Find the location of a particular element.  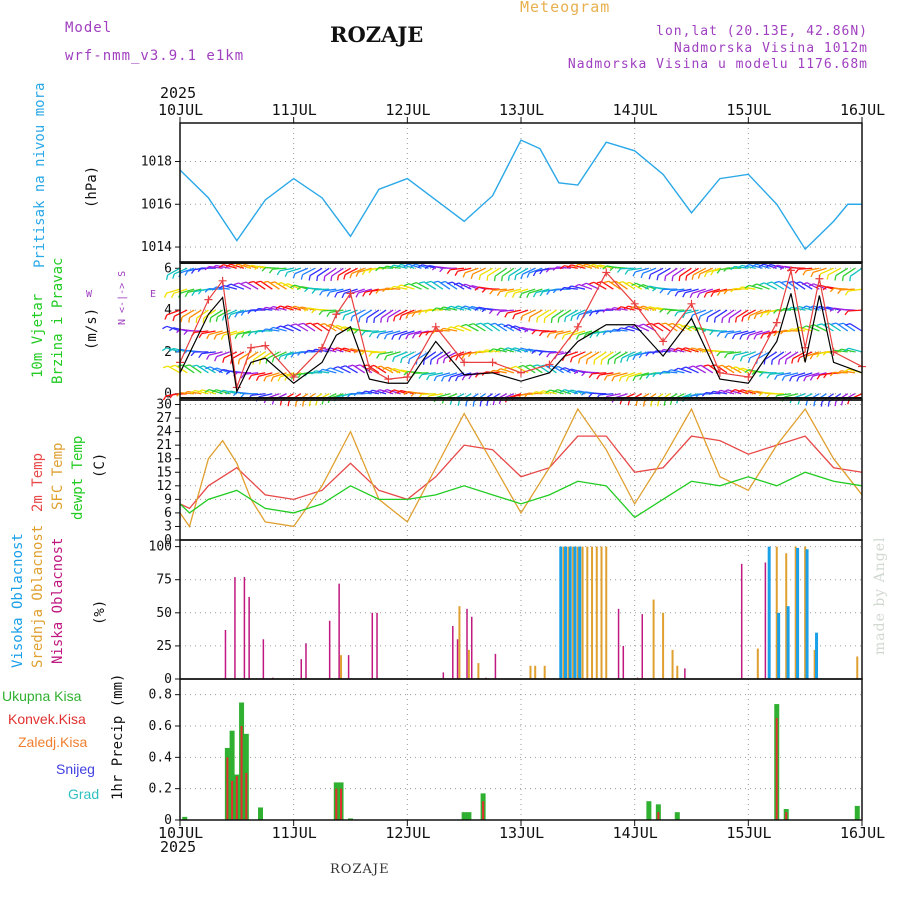

cloud-ytick-label: 50 is located at coordinates (164, 613).